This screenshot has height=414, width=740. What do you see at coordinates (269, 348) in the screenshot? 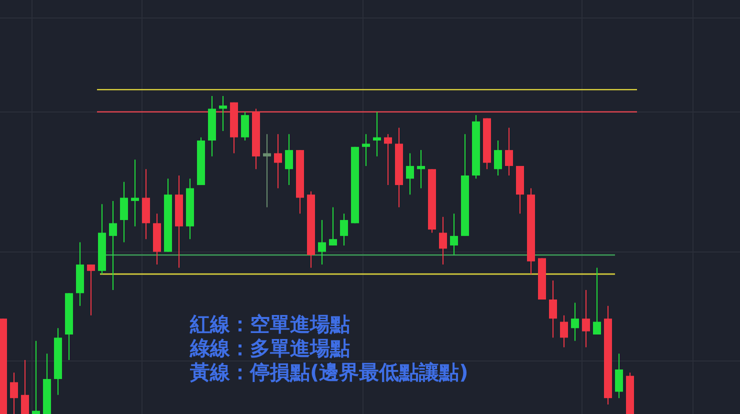
I see `annotation: 綠線：多單進場點` at bounding box center [269, 348].